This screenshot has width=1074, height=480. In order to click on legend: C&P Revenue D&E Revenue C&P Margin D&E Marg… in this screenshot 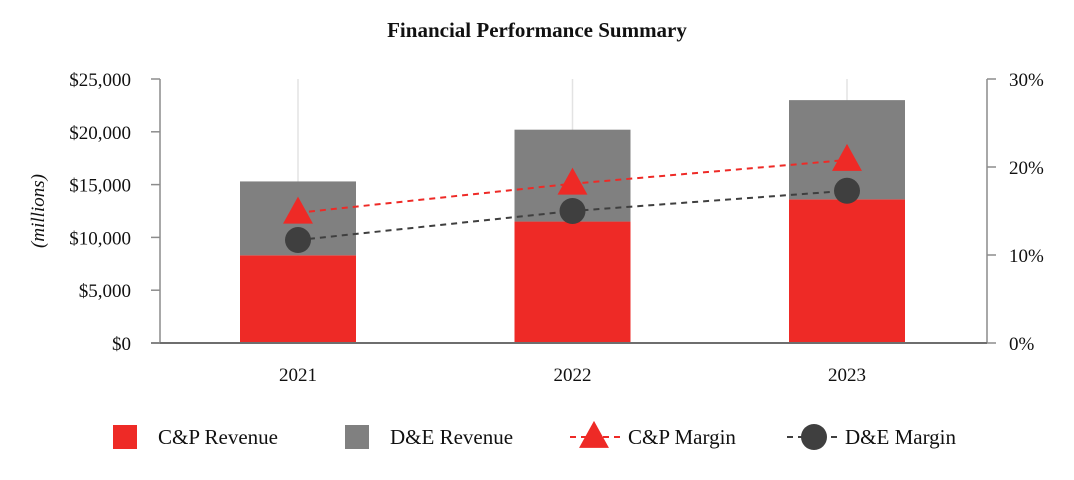, I will do `click(535, 435)`.